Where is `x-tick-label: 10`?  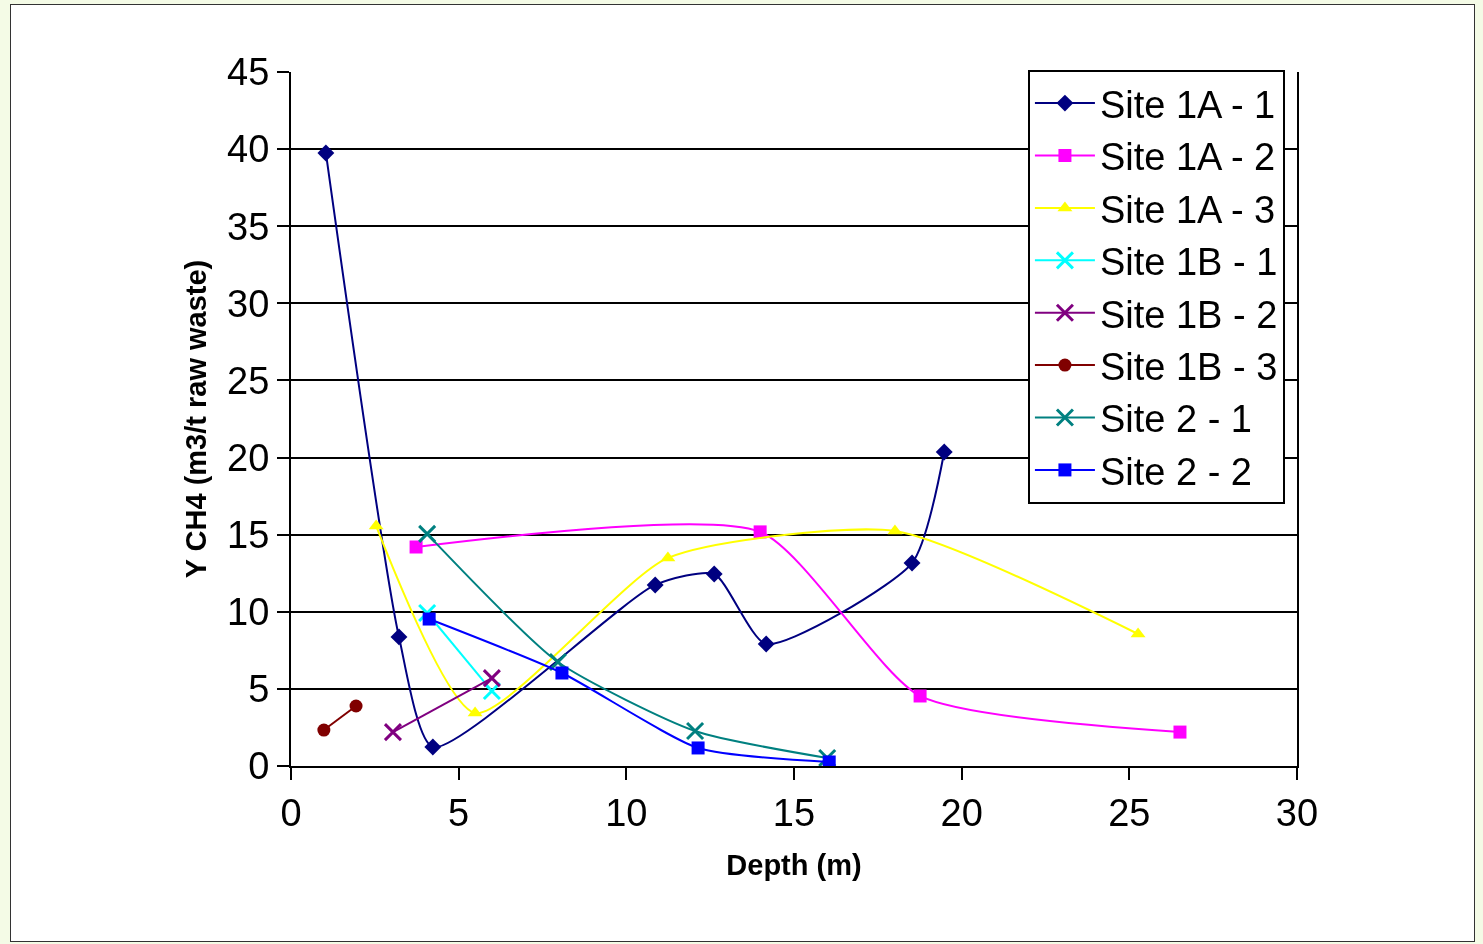
x-tick-label: 10 is located at coordinates (626, 812).